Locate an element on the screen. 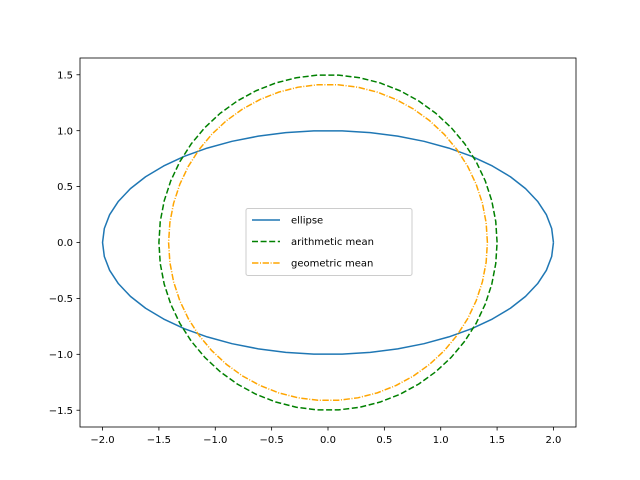  x-tick-label: −0.5 is located at coordinates (271, 440).